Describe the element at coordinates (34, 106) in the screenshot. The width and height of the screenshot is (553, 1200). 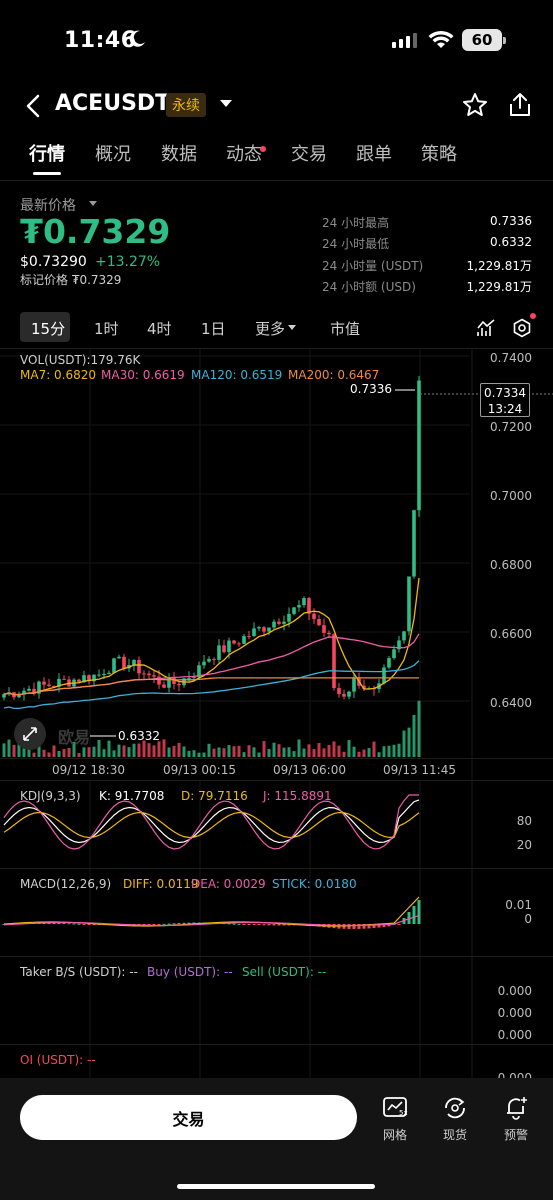
I see `back-arrow-icon` at that location.